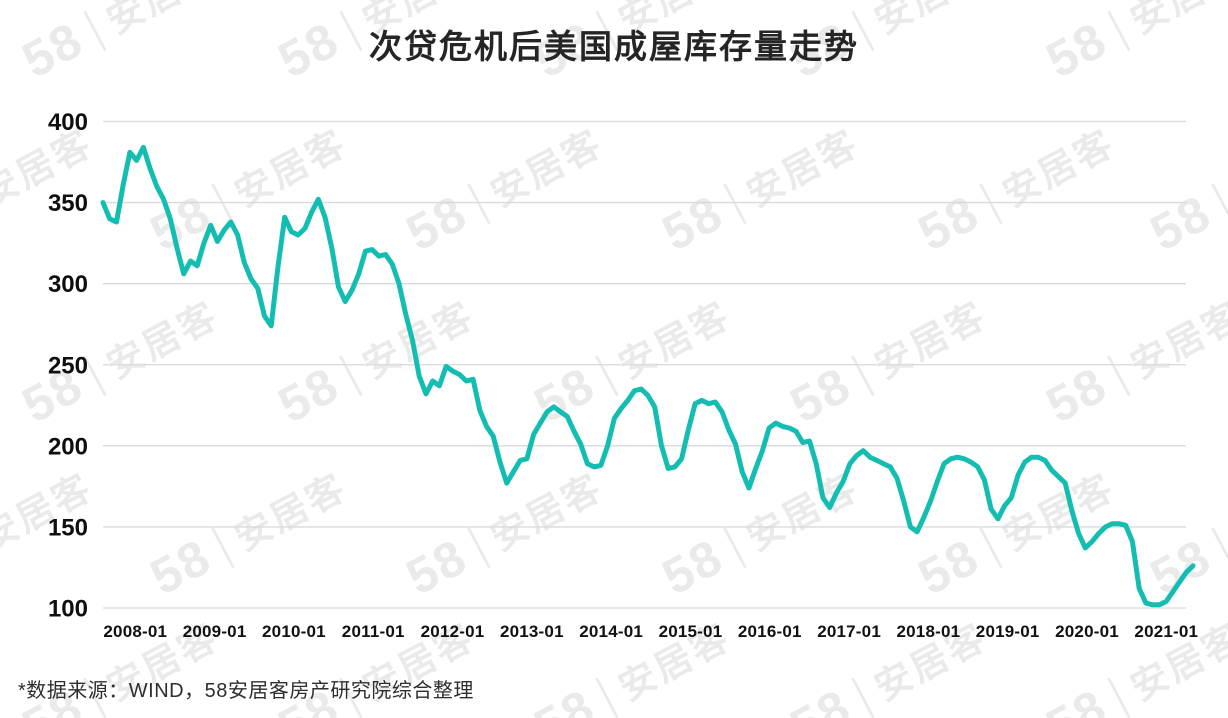 The width and height of the screenshot is (1228, 718). Describe the element at coordinates (532, 631) in the screenshot. I see `x-axis-tick-label: 2013-01` at that location.